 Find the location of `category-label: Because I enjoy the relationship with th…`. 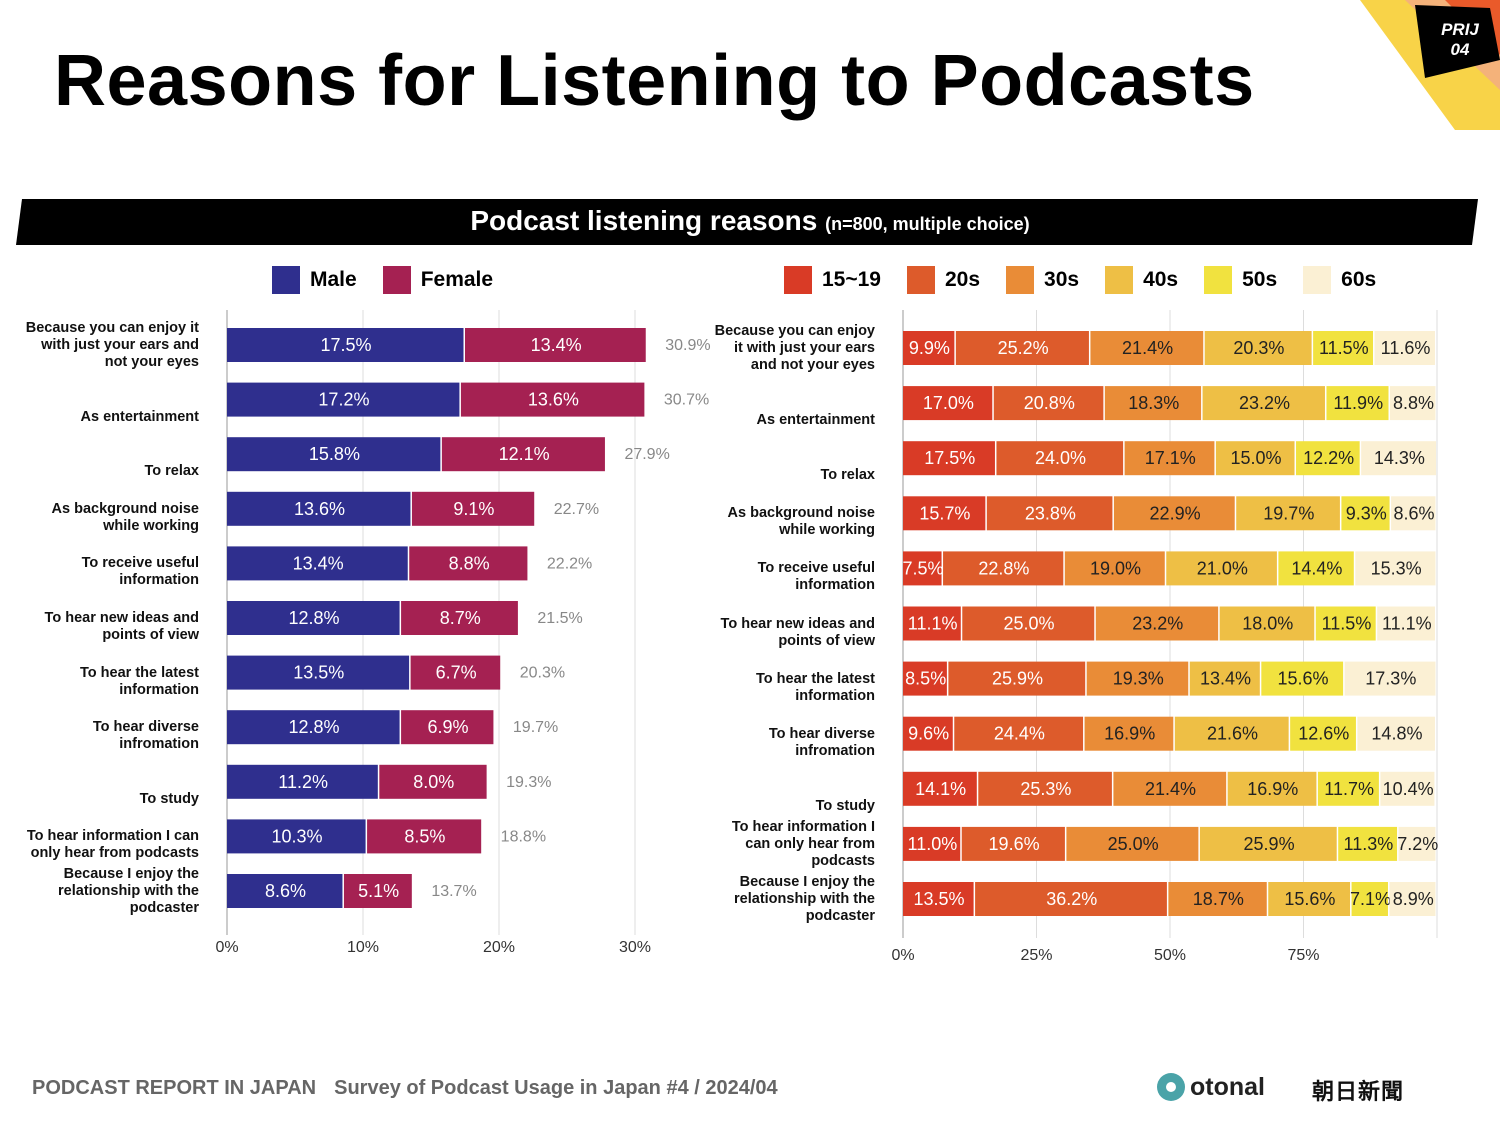

category-label: Because I enjoy the relationship with th… is located at coordinates (128, 891).